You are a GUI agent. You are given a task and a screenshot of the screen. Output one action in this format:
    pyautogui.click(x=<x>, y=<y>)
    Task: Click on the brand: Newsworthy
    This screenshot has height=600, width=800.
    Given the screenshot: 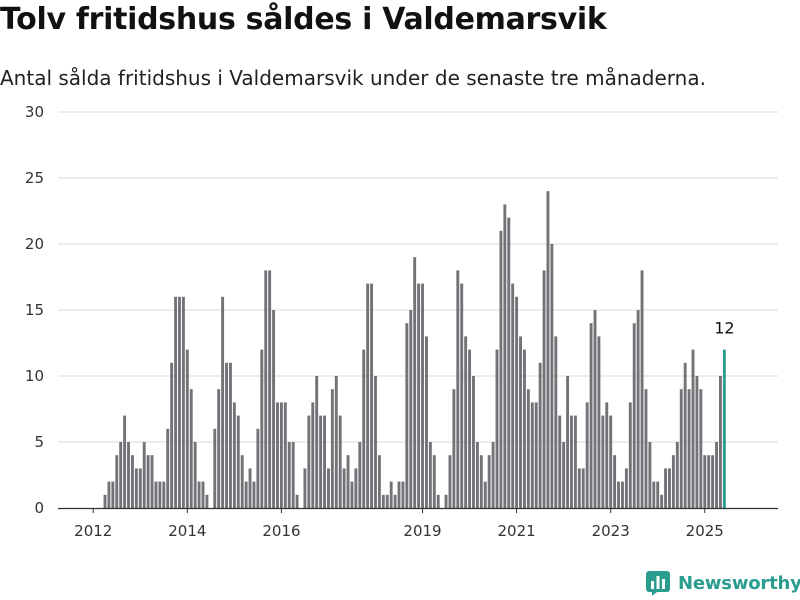 What is the action you would take?
    pyautogui.click(x=722, y=583)
    